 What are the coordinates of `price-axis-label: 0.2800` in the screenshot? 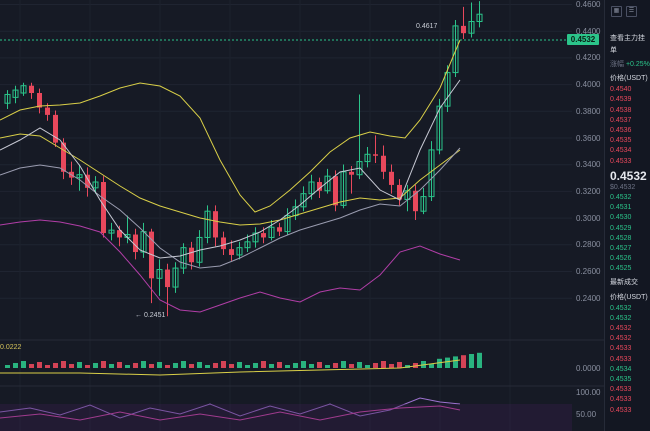 It's located at (588, 245).